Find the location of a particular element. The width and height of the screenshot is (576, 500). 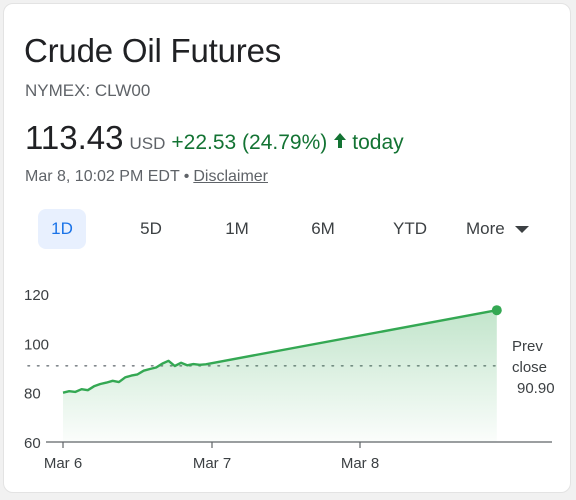

price-row: 113.43 USD +22.53 (24.79%) today is located at coordinates (214, 138).